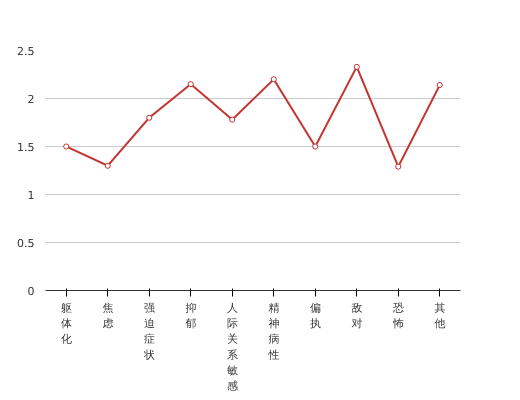  What do you see at coordinates (108, 316) in the screenshot?
I see `x-tick-label: 焦虑` at bounding box center [108, 316].